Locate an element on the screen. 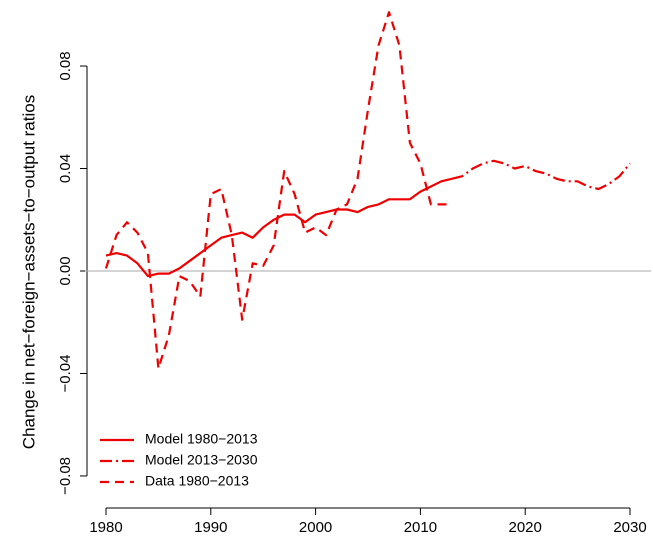 This screenshot has height=537, width=653. legend-label: Model 2013−2030 is located at coordinates (201, 460).